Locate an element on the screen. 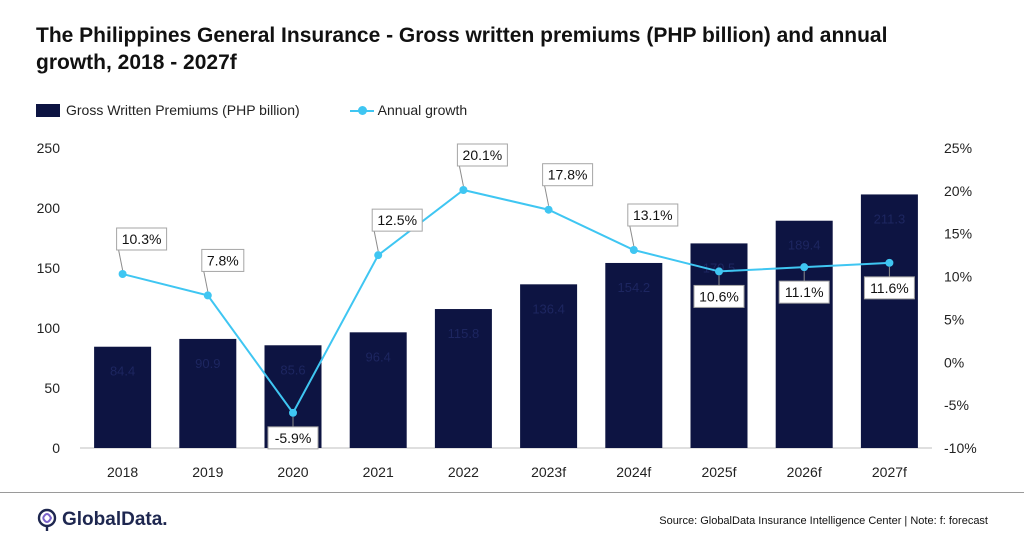  growth-value-label: 7.8% is located at coordinates (223, 260).